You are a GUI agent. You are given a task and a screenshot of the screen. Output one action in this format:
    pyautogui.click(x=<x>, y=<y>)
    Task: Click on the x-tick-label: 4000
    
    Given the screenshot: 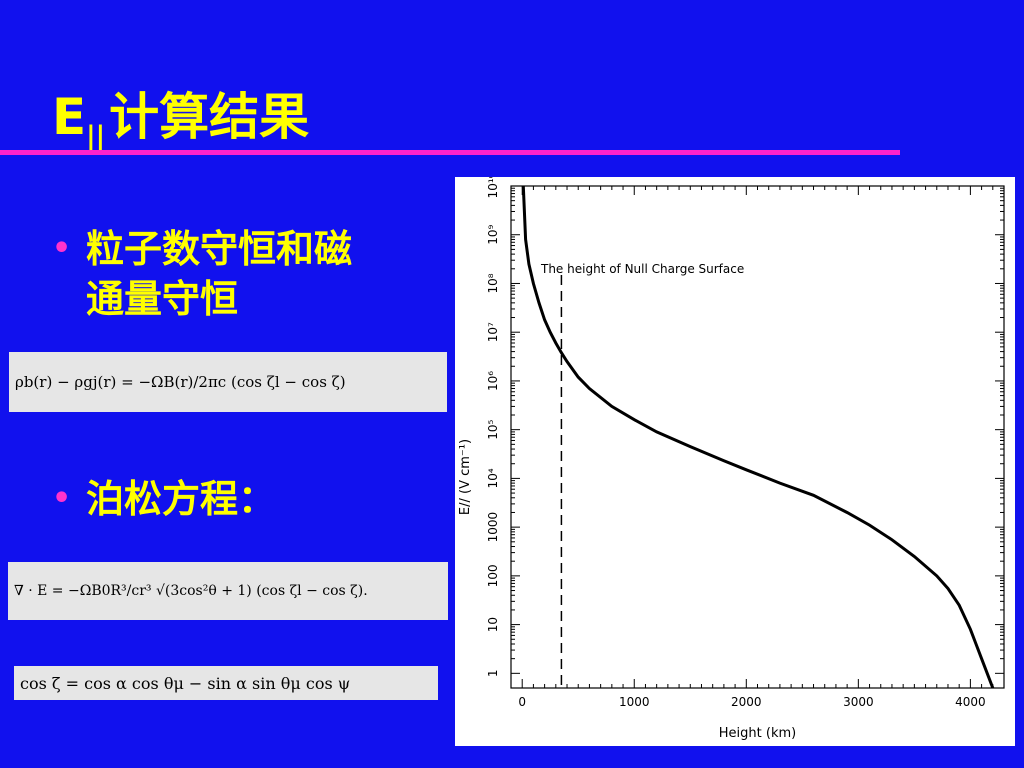 What is the action you would take?
    pyautogui.click(x=970, y=702)
    